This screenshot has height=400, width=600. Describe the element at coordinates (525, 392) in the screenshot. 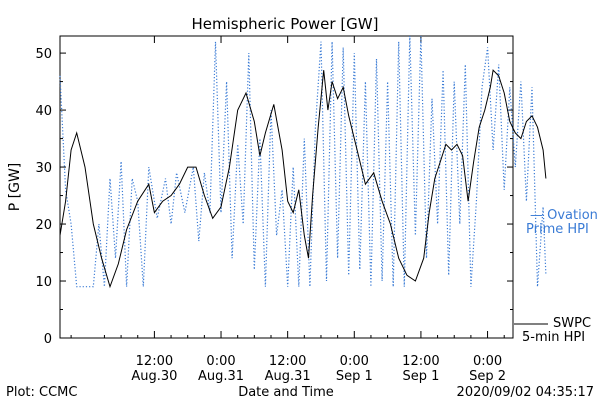

I see `plot-timestamp: 2020/09/02 04:35:17` at that location.